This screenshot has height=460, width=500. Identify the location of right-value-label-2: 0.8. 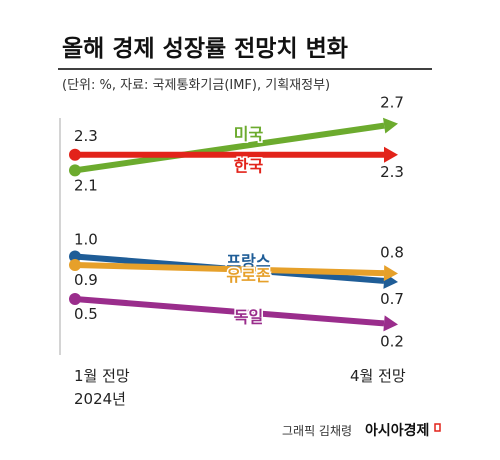
(392, 253).